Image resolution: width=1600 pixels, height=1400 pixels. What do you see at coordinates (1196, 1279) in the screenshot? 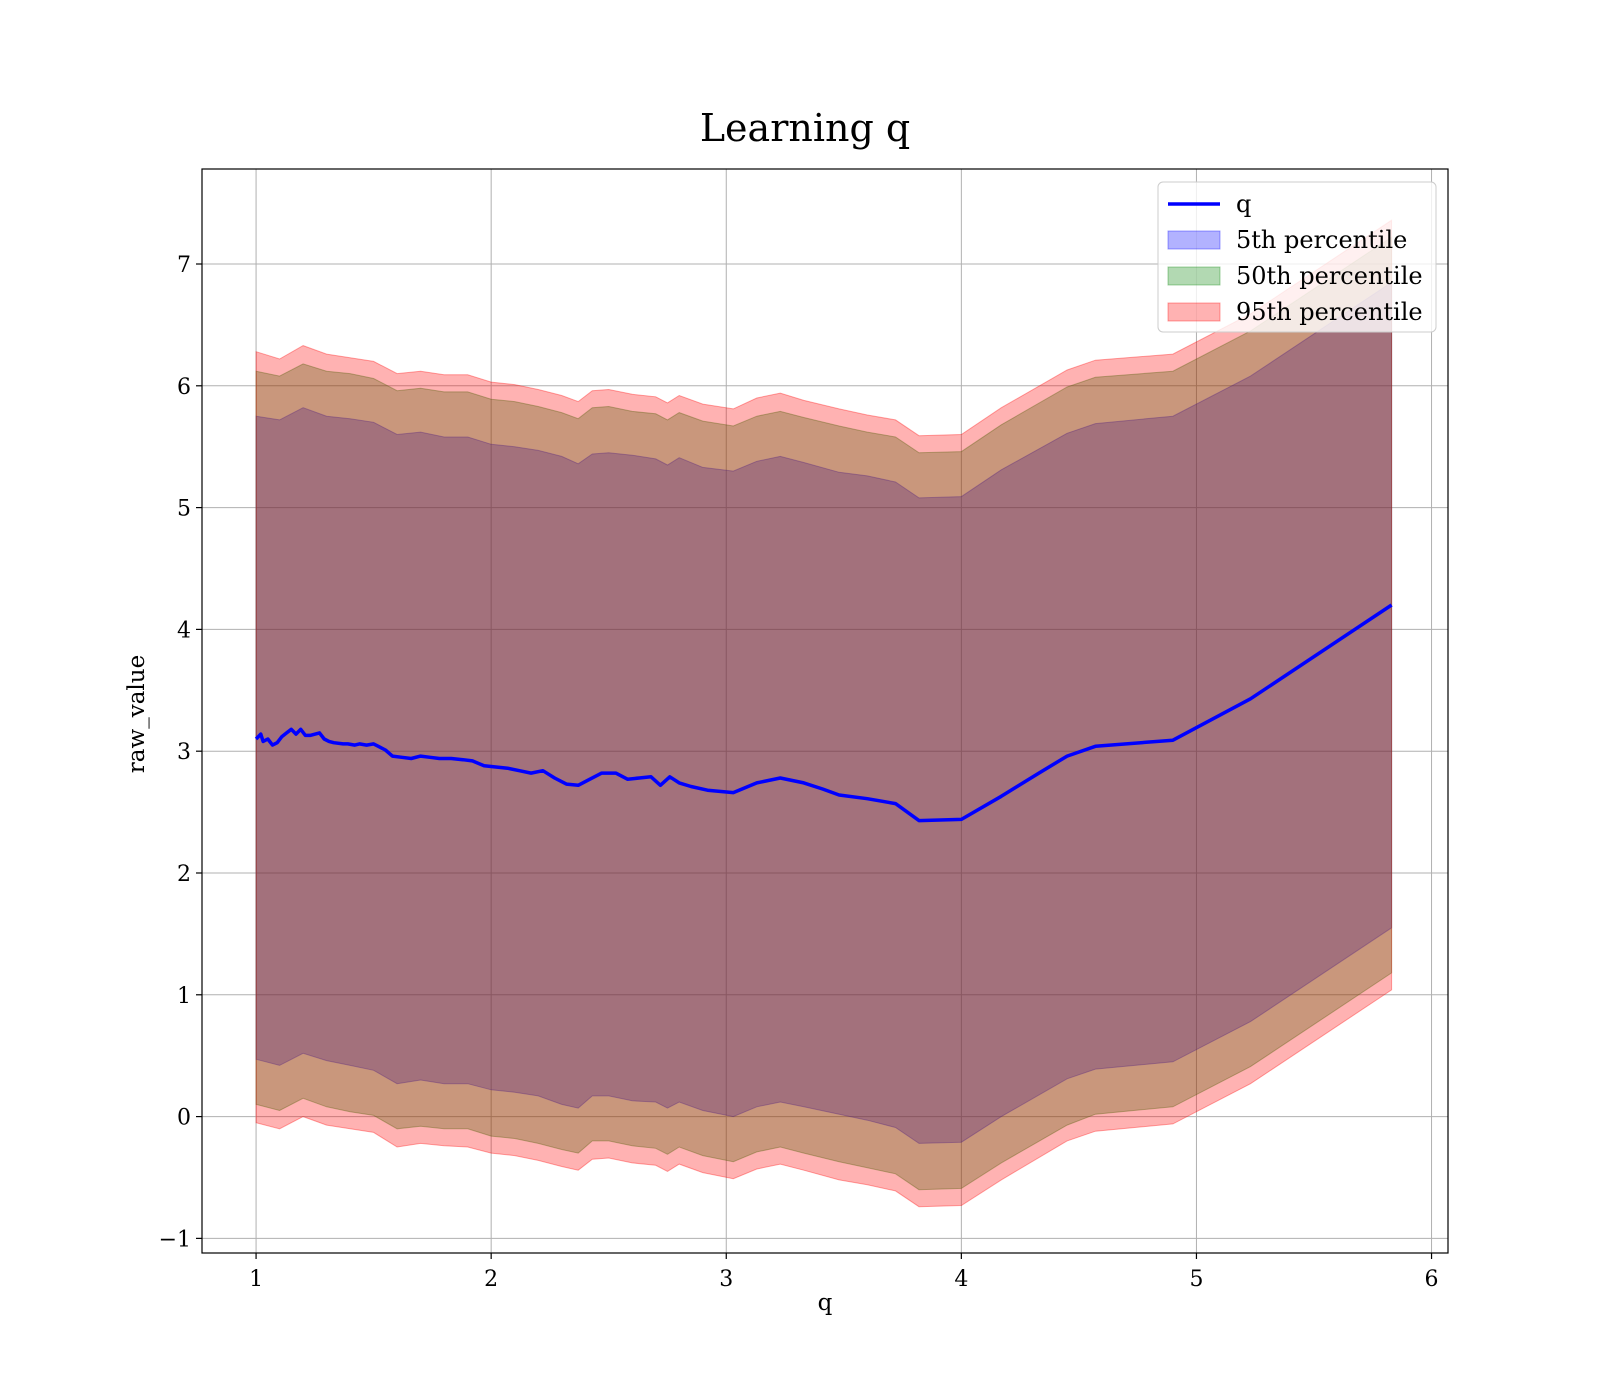
I see `x-tick-label: 5` at bounding box center [1196, 1279].